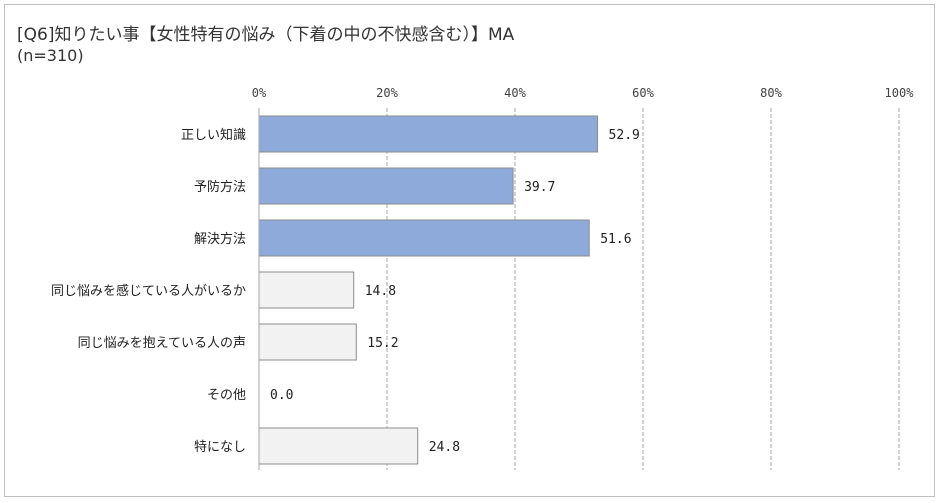 This screenshot has height=503, width=941. Describe the element at coordinates (162, 343) in the screenshot. I see `category-label: 同じ悩みを抱えている人の声` at that location.